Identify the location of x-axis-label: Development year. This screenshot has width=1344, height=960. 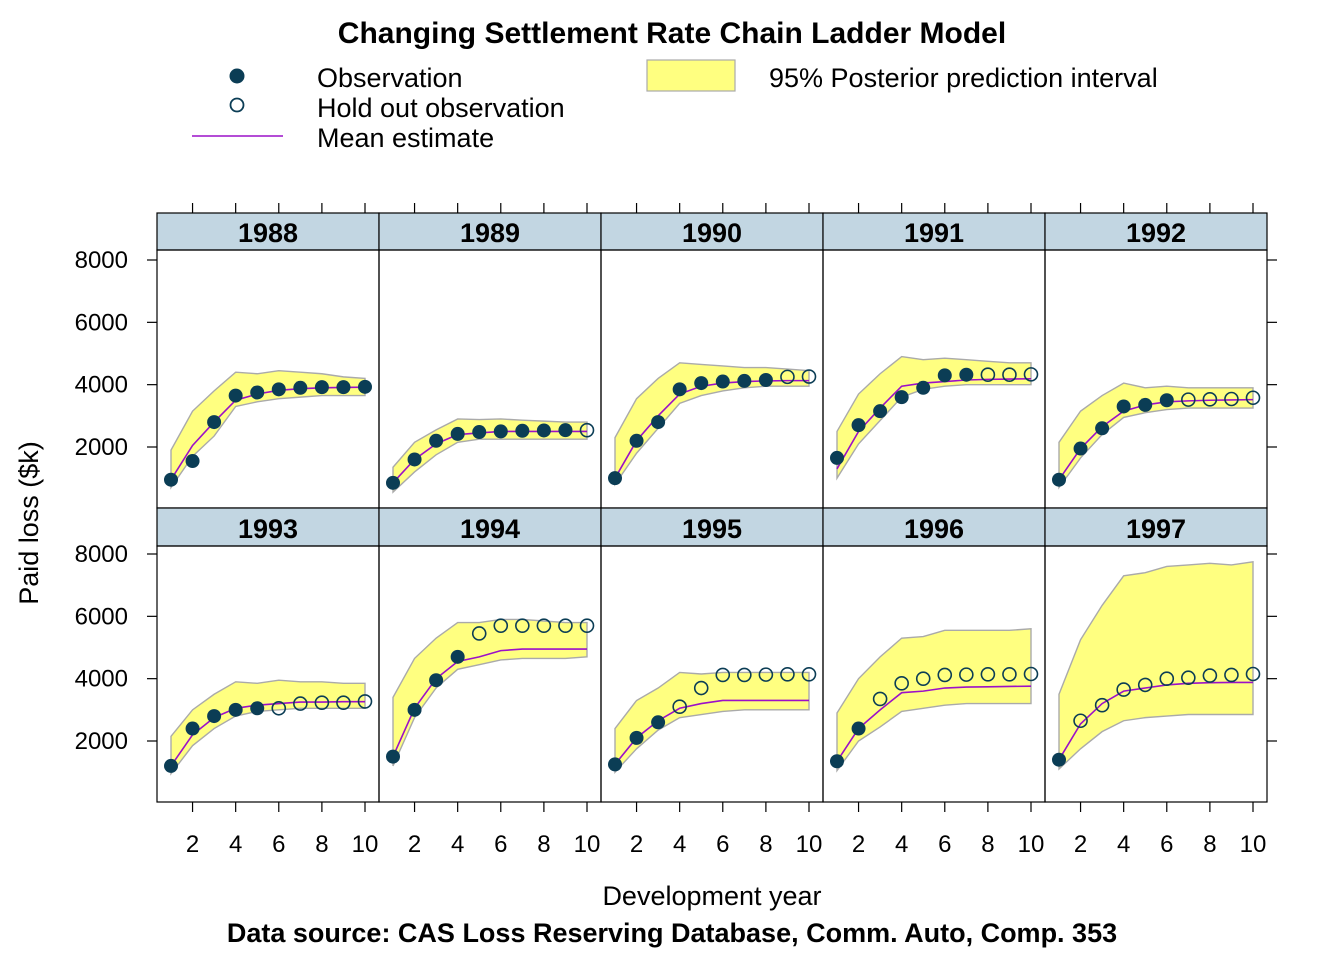
(711, 896).